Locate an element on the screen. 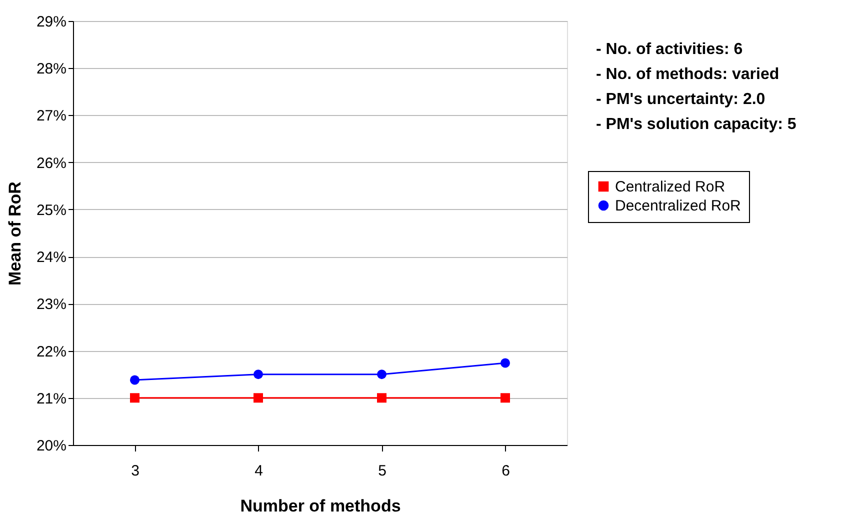 This screenshot has width=867, height=519. y-tick-label: 20% is located at coordinates (51, 446).